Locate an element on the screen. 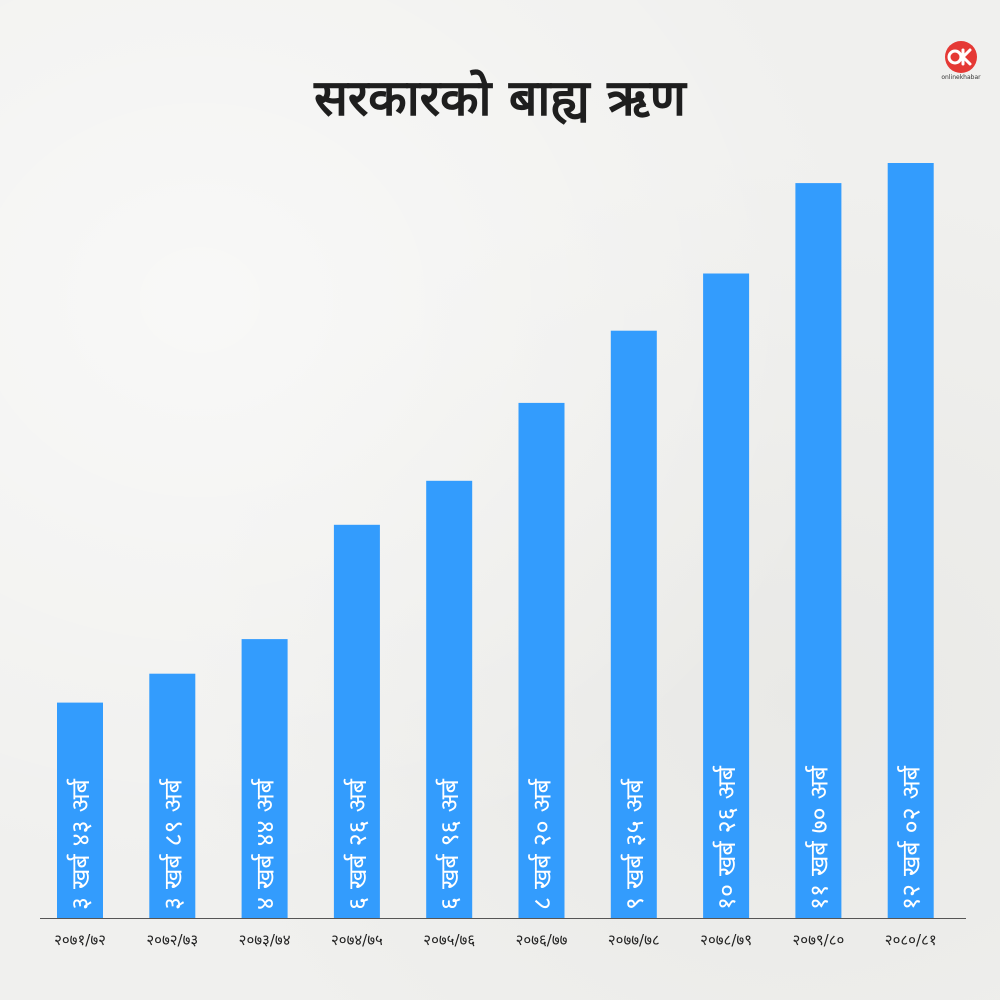 This screenshot has height=1000, width=1000. x-tick-label-2: २०७२/७३ is located at coordinates (172, 940).